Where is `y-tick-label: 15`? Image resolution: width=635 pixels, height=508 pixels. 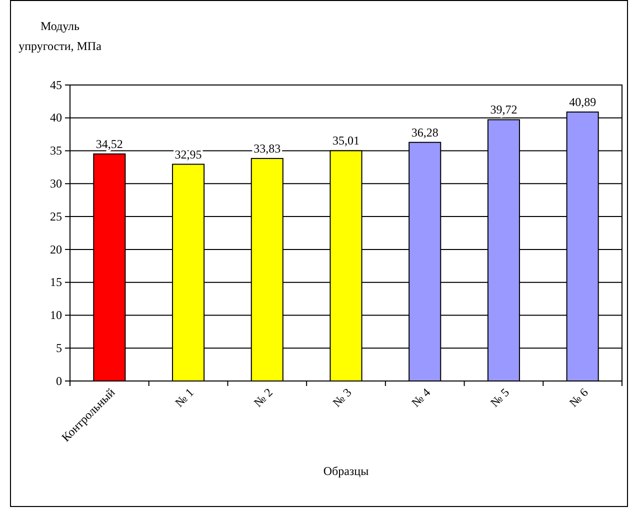
y-tick-label: 15 is located at coordinates (56, 282).